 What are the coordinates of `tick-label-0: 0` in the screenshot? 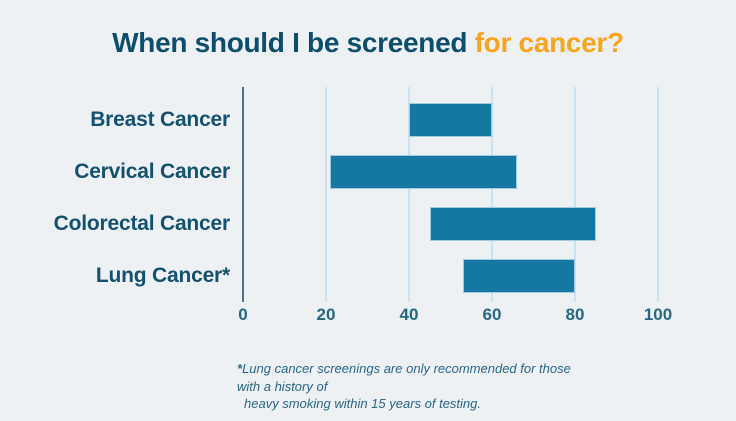 It's located at (243, 314).